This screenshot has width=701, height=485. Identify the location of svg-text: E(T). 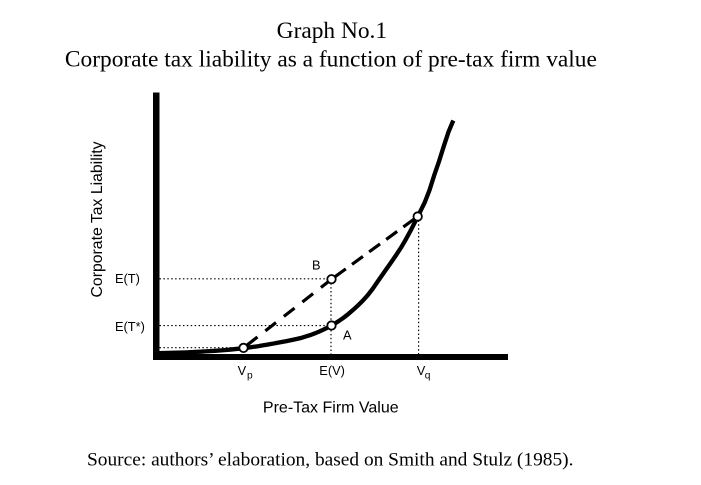
(127, 278).